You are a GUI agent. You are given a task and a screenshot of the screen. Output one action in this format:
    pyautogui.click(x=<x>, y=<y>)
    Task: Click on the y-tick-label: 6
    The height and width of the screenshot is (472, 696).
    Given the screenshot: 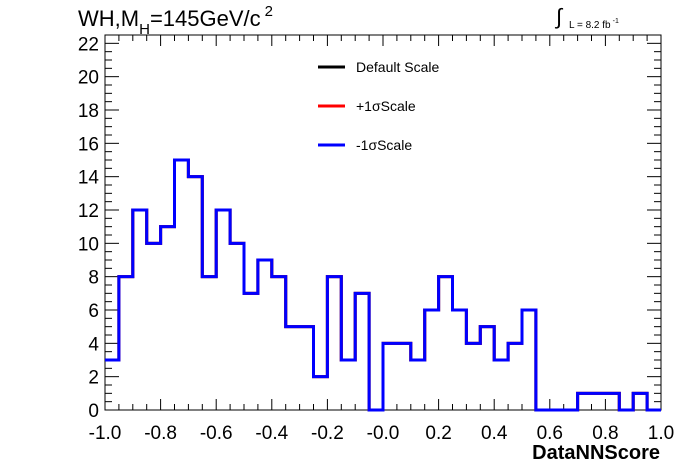 What is the action you would take?
    pyautogui.click(x=93, y=311)
    